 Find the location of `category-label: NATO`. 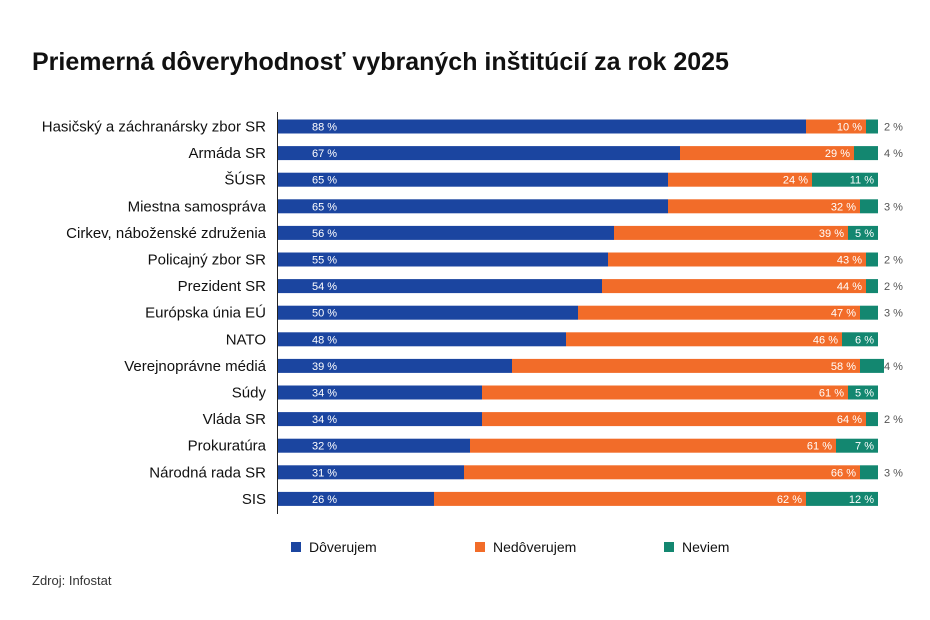

category-label: NATO is located at coordinates (246, 339).